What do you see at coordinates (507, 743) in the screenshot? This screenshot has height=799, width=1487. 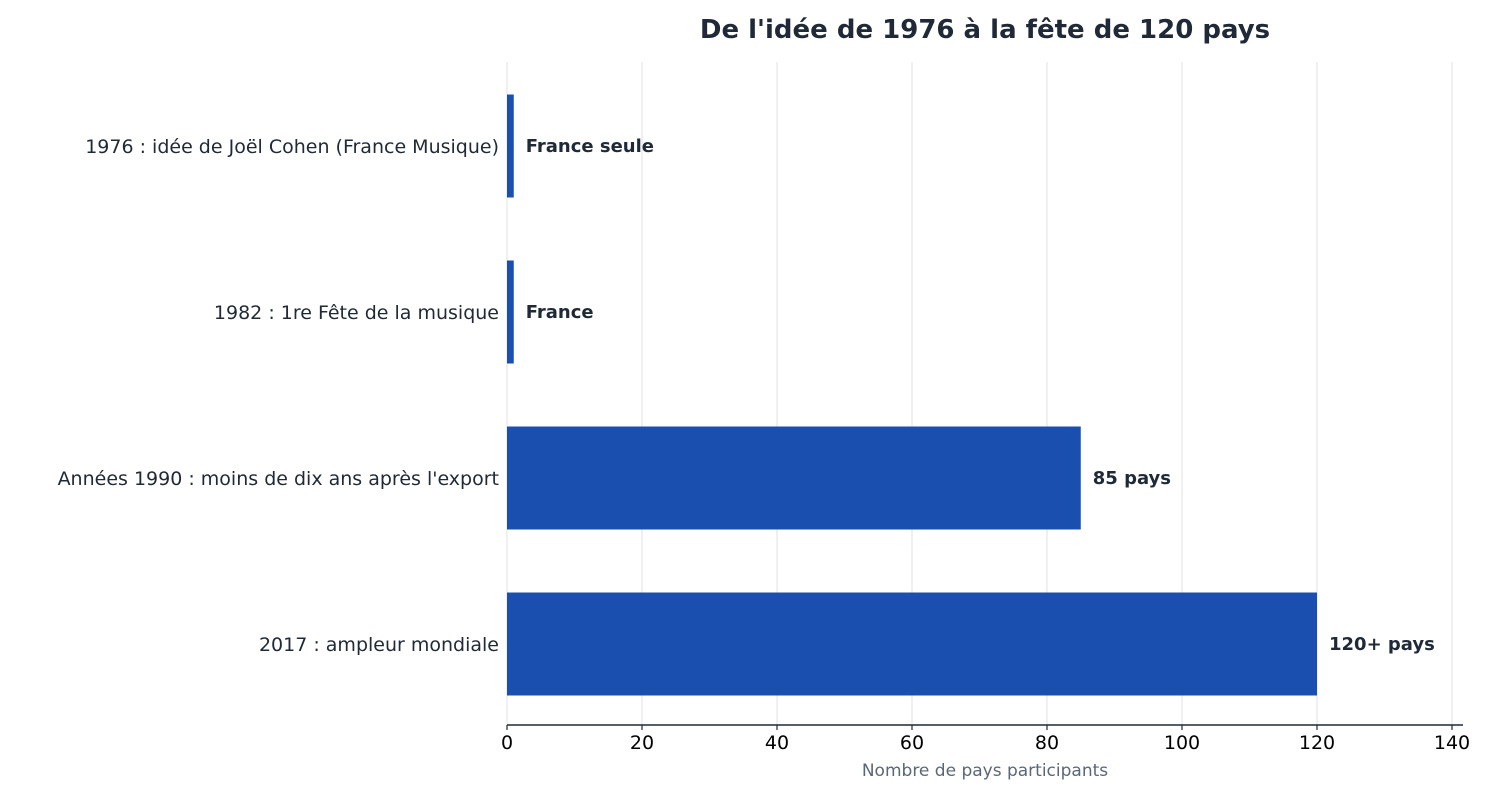 I see `x-tick-label: 0` at bounding box center [507, 743].